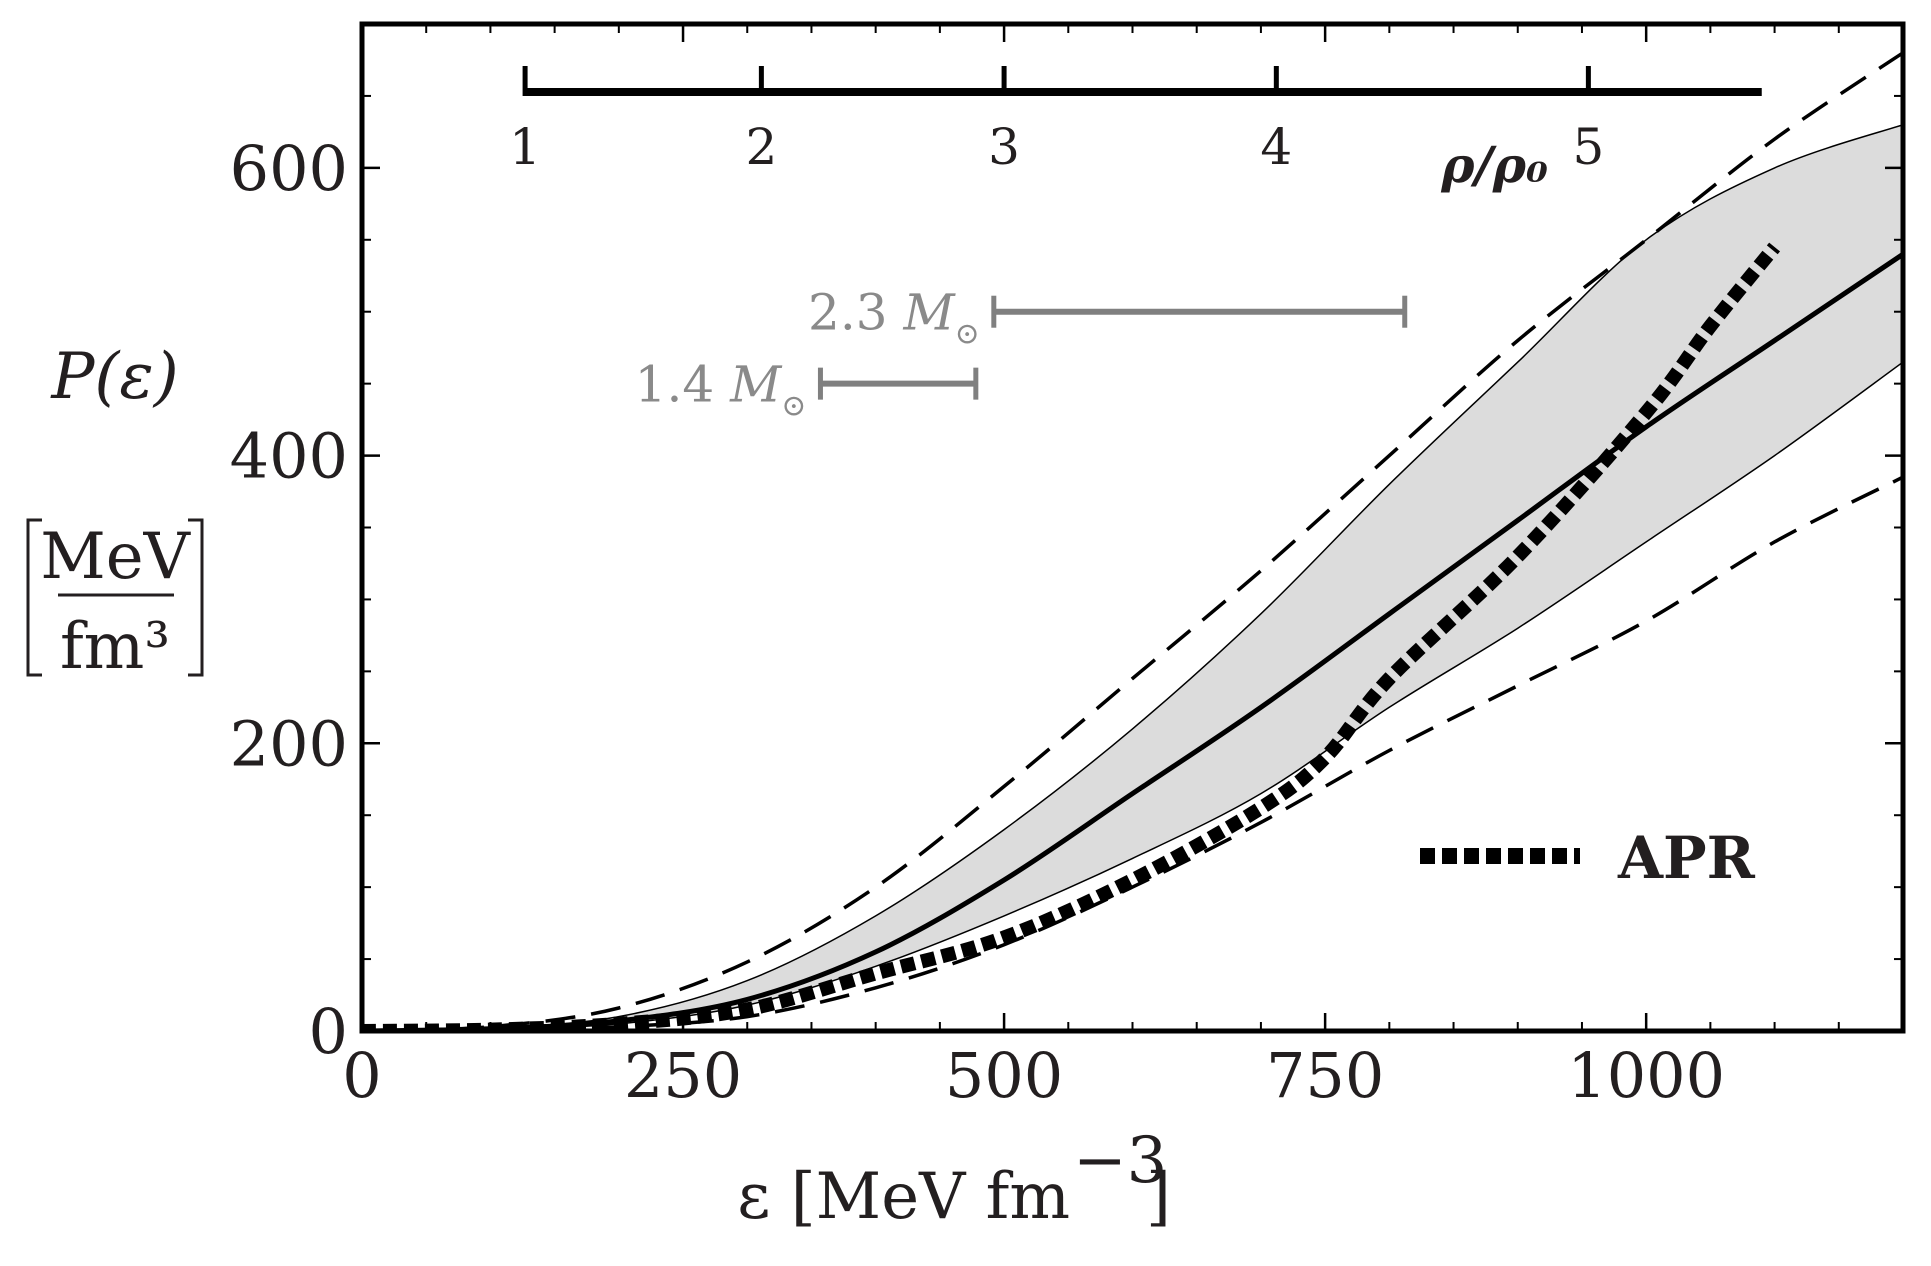  I want to click on x-axis-label: ε [MeV fm −3 ], so click(954, 1179).